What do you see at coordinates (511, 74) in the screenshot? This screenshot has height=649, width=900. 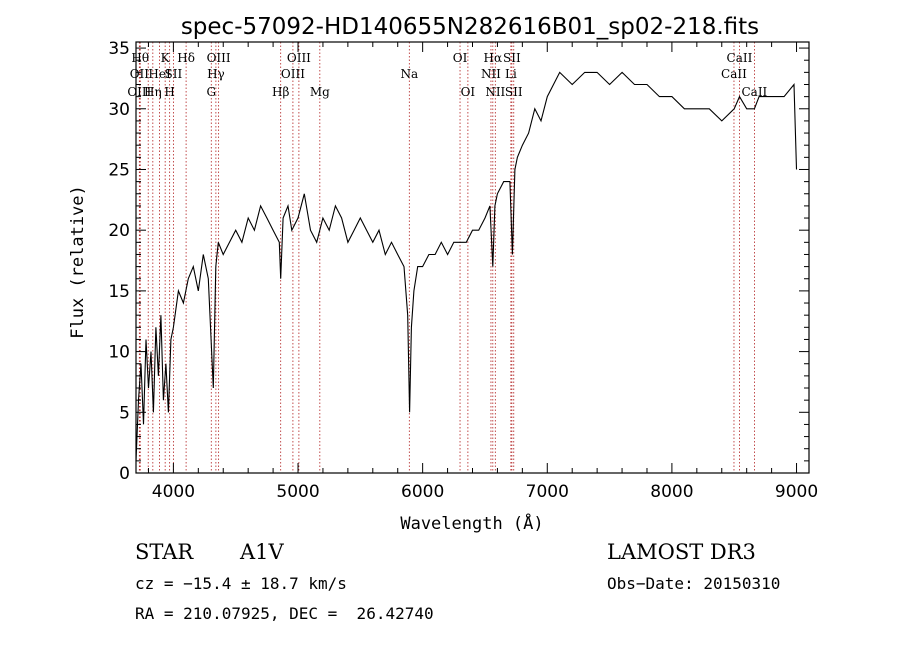 I see `line-label: Li` at bounding box center [511, 74].